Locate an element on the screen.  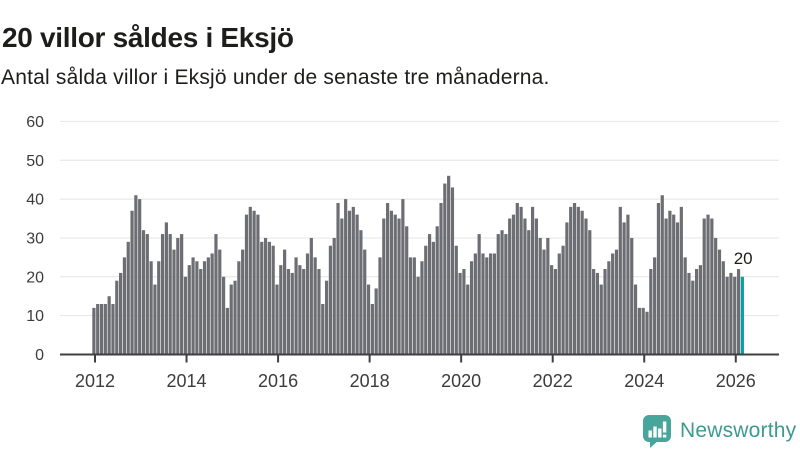
svg-text: 2026 is located at coordinates (736, 381).